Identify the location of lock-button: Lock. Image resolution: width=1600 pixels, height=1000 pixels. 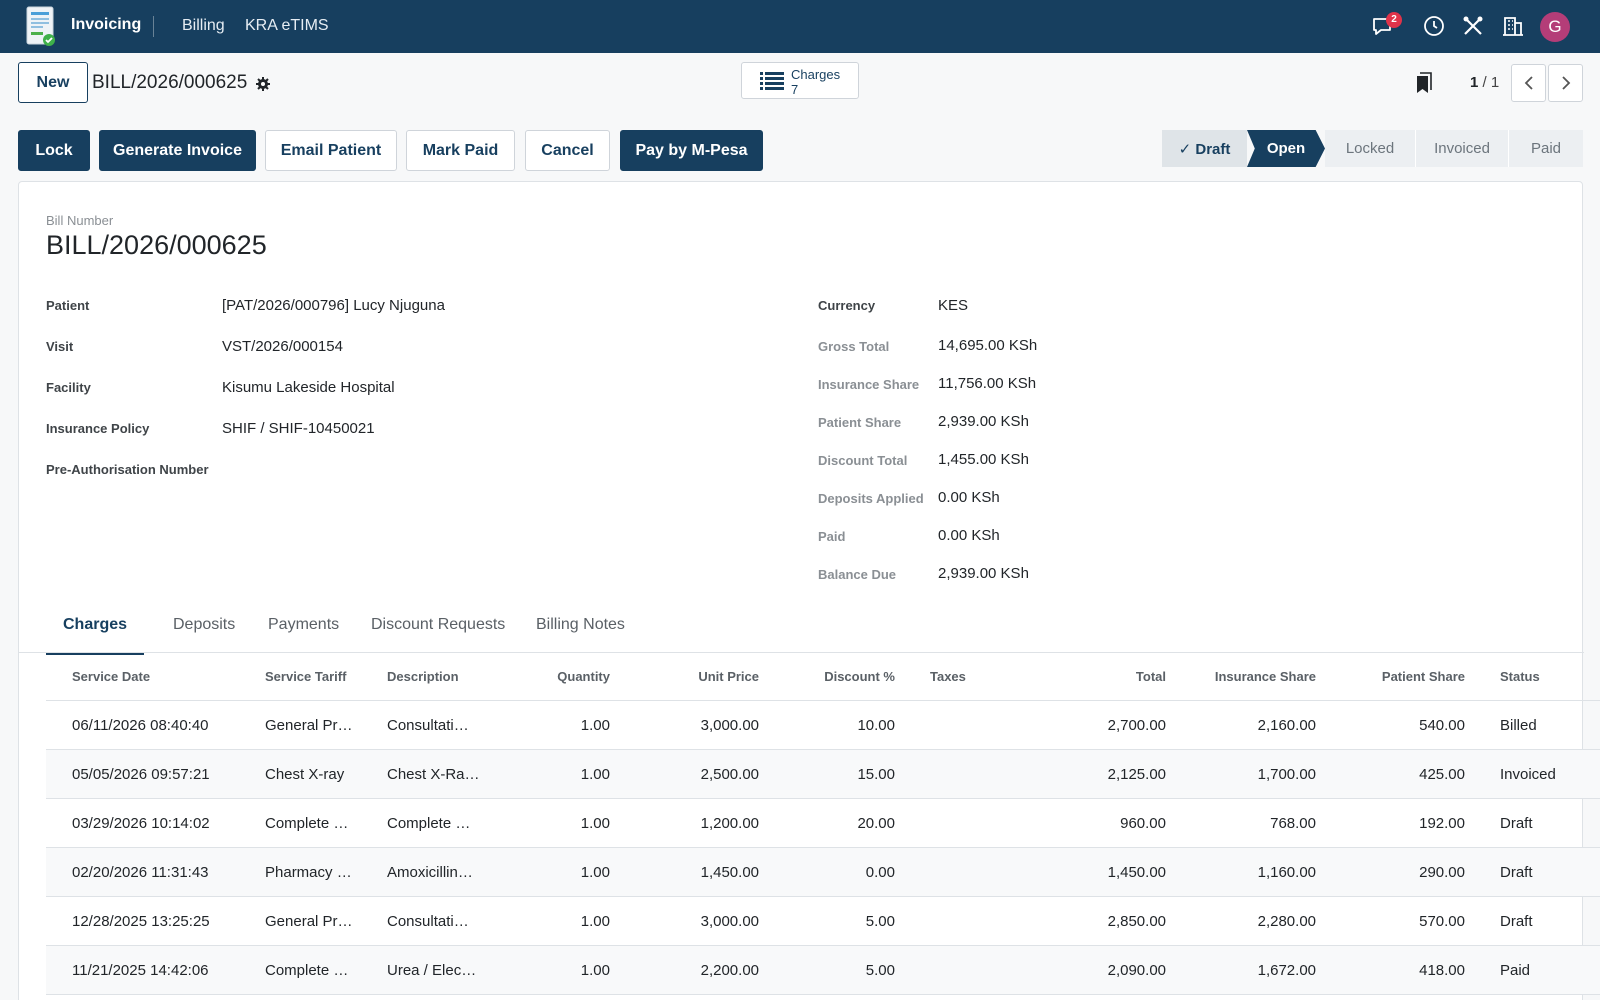
(54, 150).